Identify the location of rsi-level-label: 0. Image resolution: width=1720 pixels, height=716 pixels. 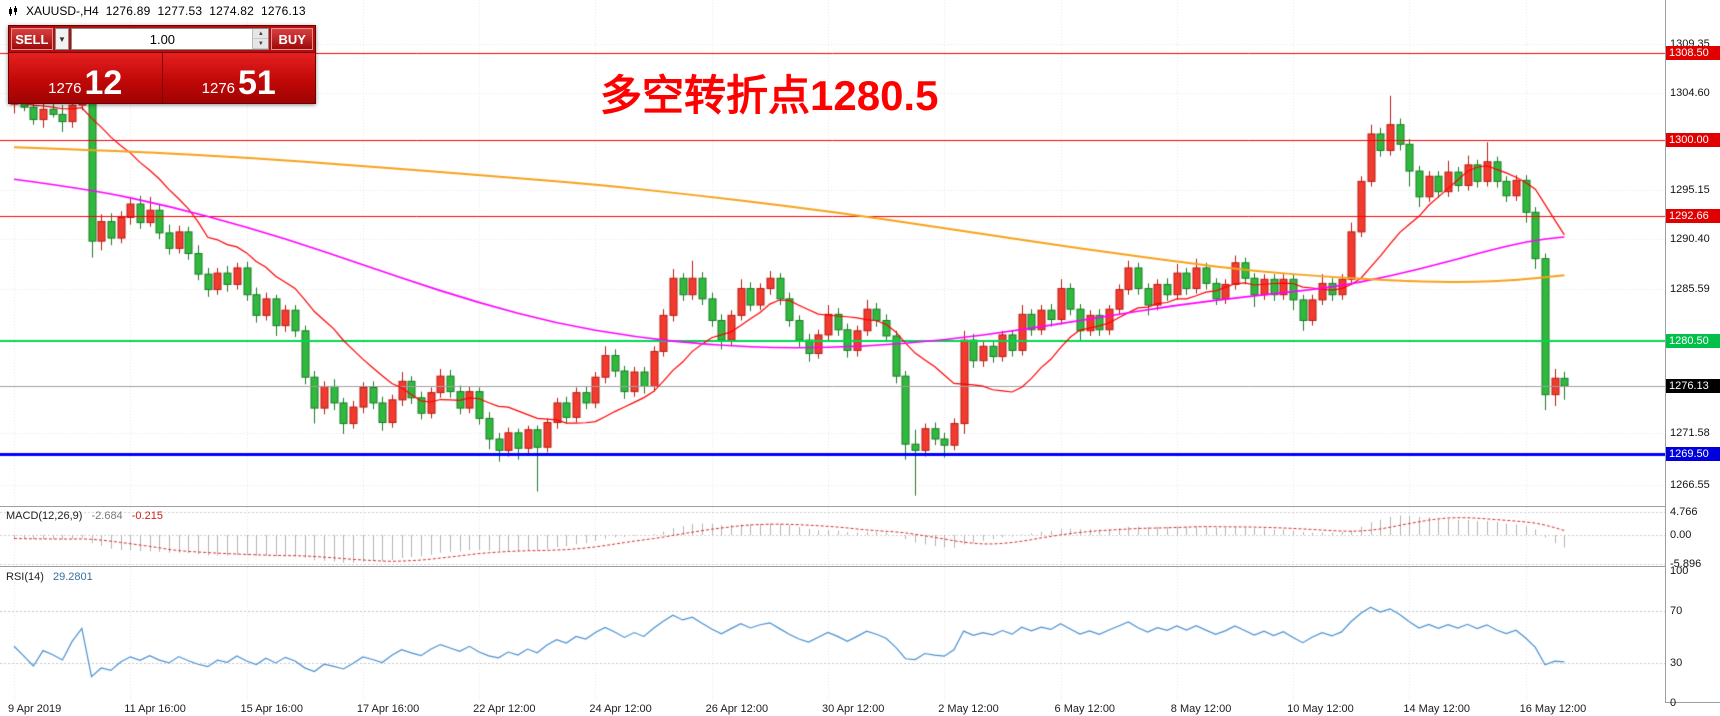
(1673, 703).